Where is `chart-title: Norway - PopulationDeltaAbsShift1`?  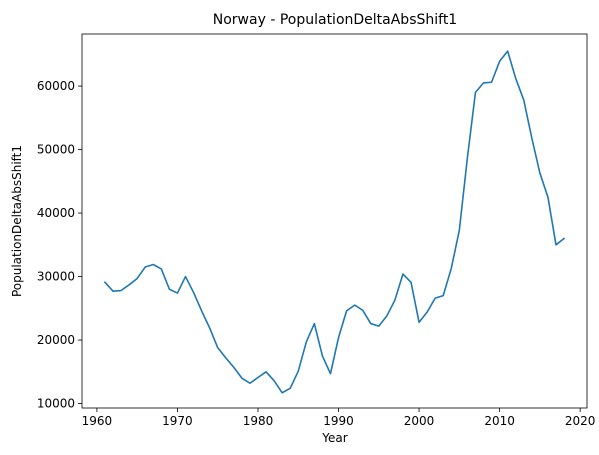 chart-title: Norway - PopulationDeltaAbsShift1 is located at coordinates (335, 20).